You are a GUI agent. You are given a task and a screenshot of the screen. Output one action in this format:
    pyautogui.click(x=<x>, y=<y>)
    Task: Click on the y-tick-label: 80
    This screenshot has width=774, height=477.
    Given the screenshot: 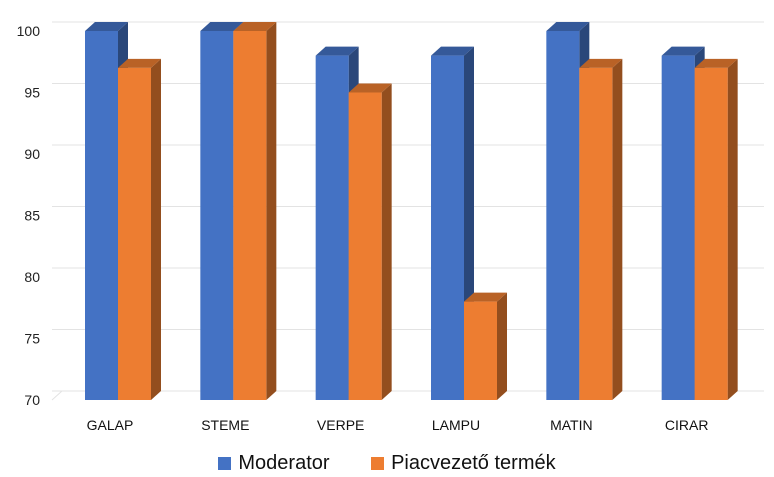 What is the action you would take?
    pyautogui.click(x=32, y=277)
    